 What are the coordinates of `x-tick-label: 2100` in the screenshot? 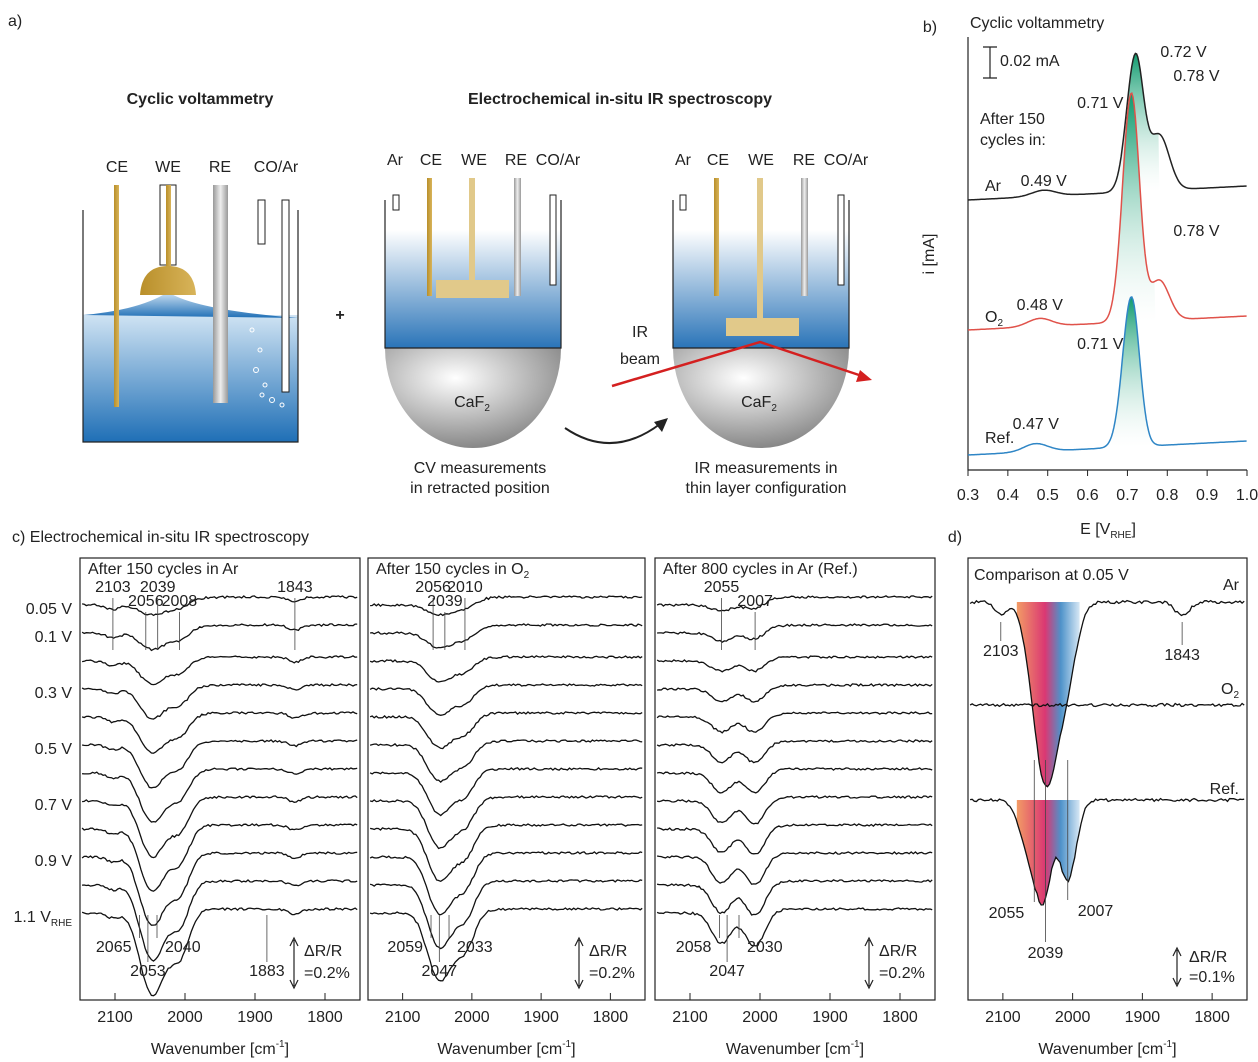 It's located at (403, 1017).